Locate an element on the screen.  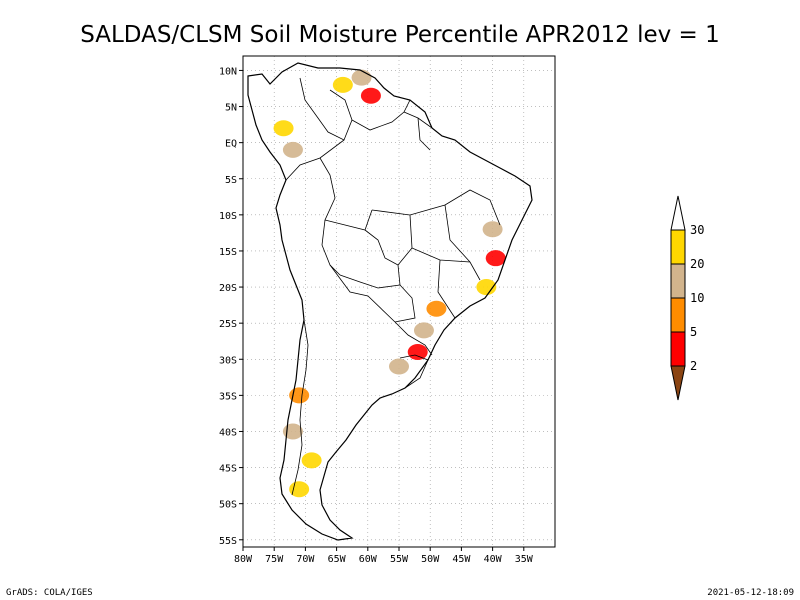
y-tick-label: 10N is located at coordinates (228, 71).